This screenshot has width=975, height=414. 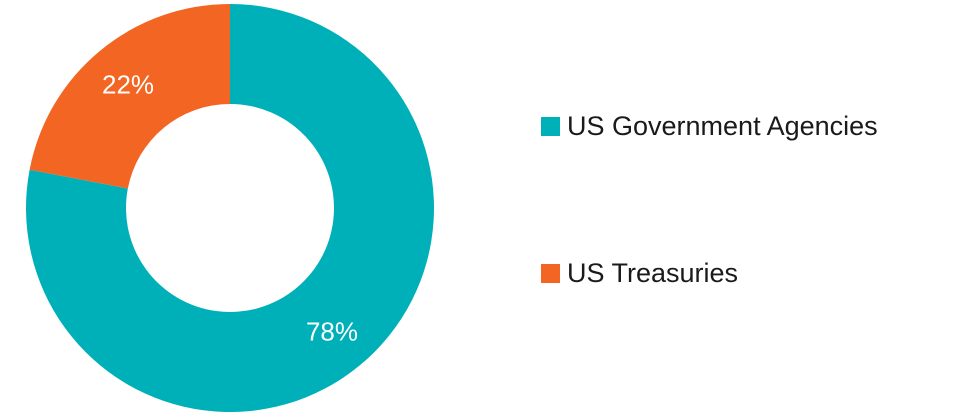 I want to click on slice-label-us-government-agencies: 78%, so click(x=332, y=331).